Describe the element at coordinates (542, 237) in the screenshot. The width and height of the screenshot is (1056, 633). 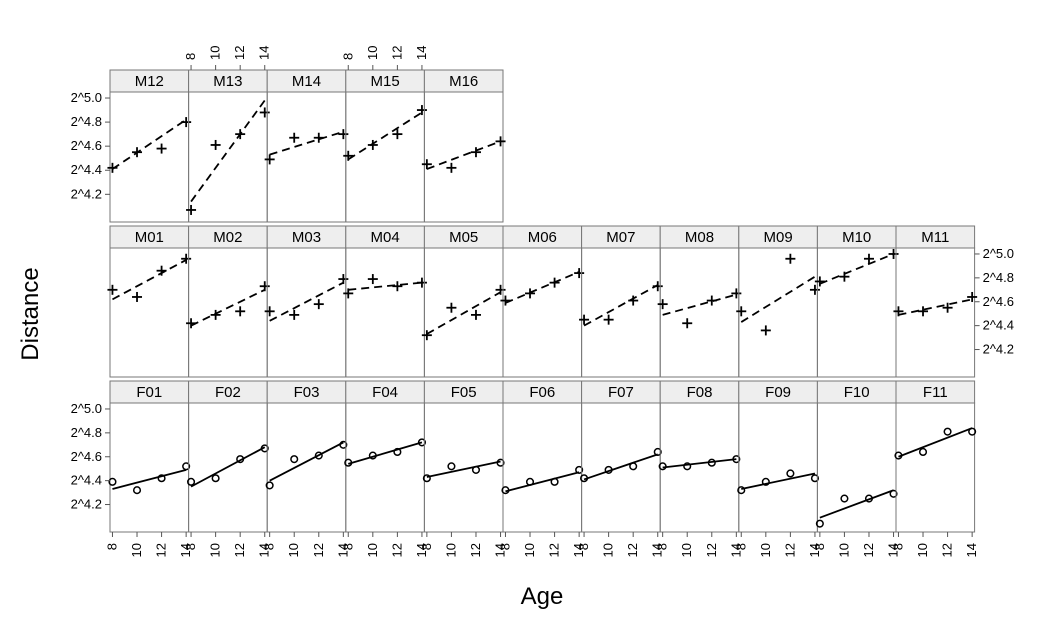
I see `strip-label: M06` at that location.